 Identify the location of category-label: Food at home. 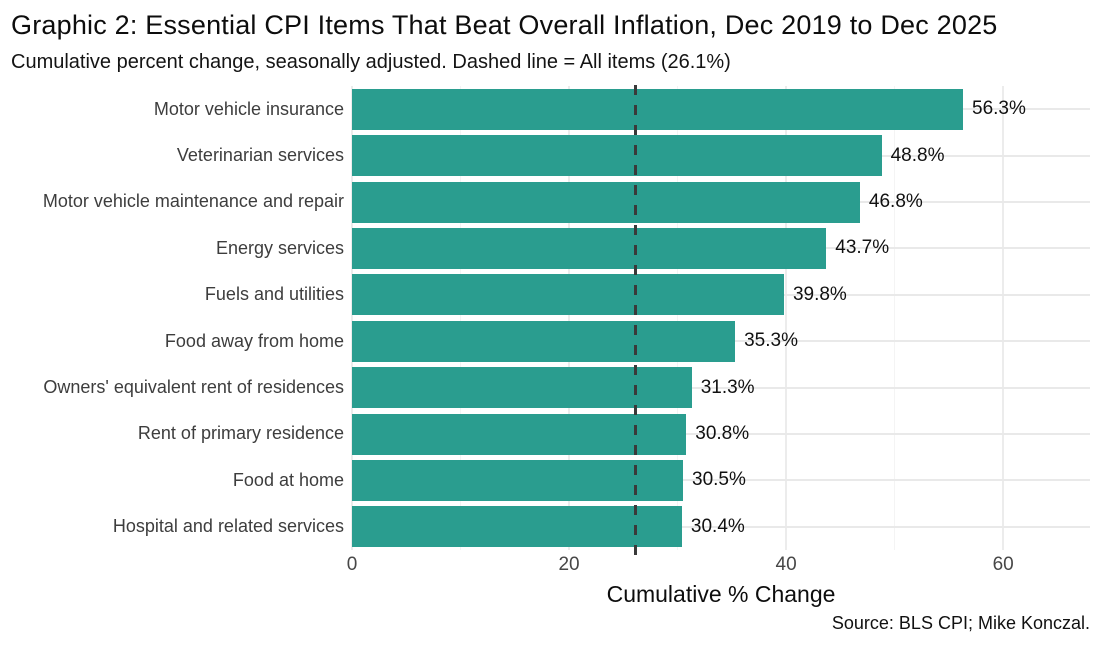
(288, 479).